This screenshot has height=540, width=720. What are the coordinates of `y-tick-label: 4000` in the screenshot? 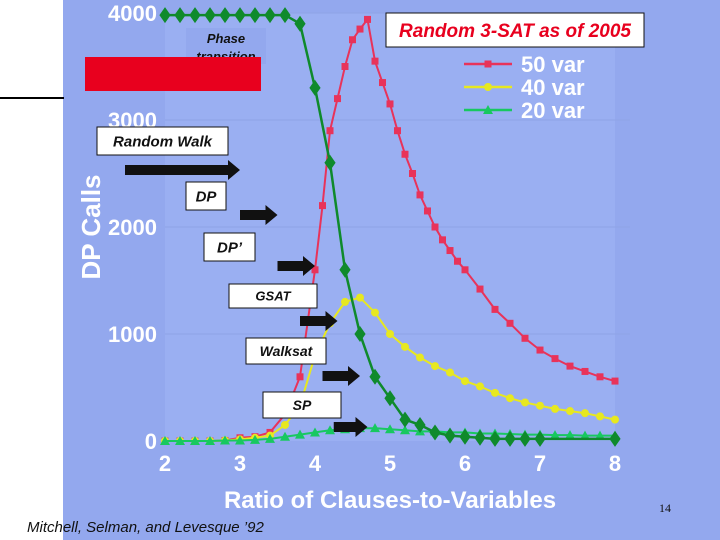 It's located at (132, 13).